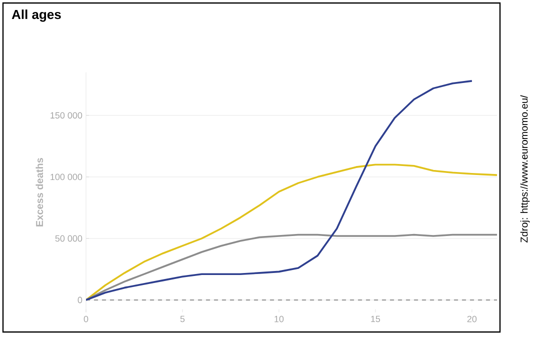 The height and width of the screenshot is (338, 544). What do you see at coordinates (375, 319) in the screenshot?
I see `x-tick-label: 15` at bounding box center [375, 319].